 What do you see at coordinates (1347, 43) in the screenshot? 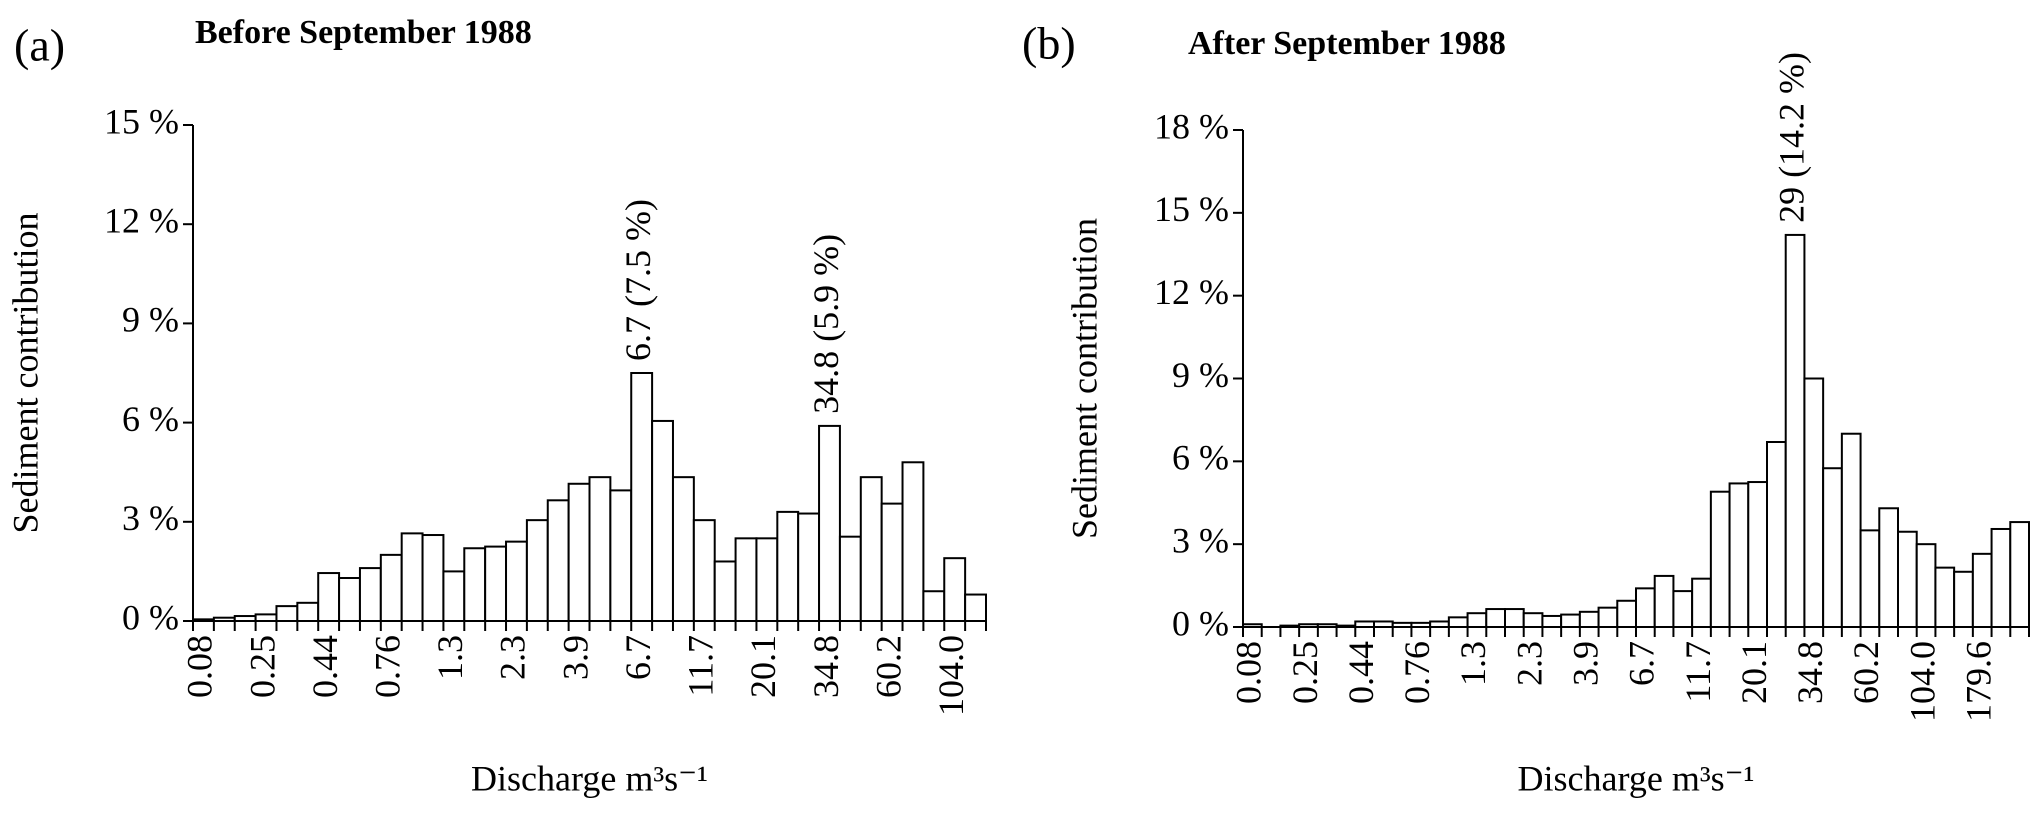
I see `chart-title: After September 1988` at bounding box center [1347, 43].